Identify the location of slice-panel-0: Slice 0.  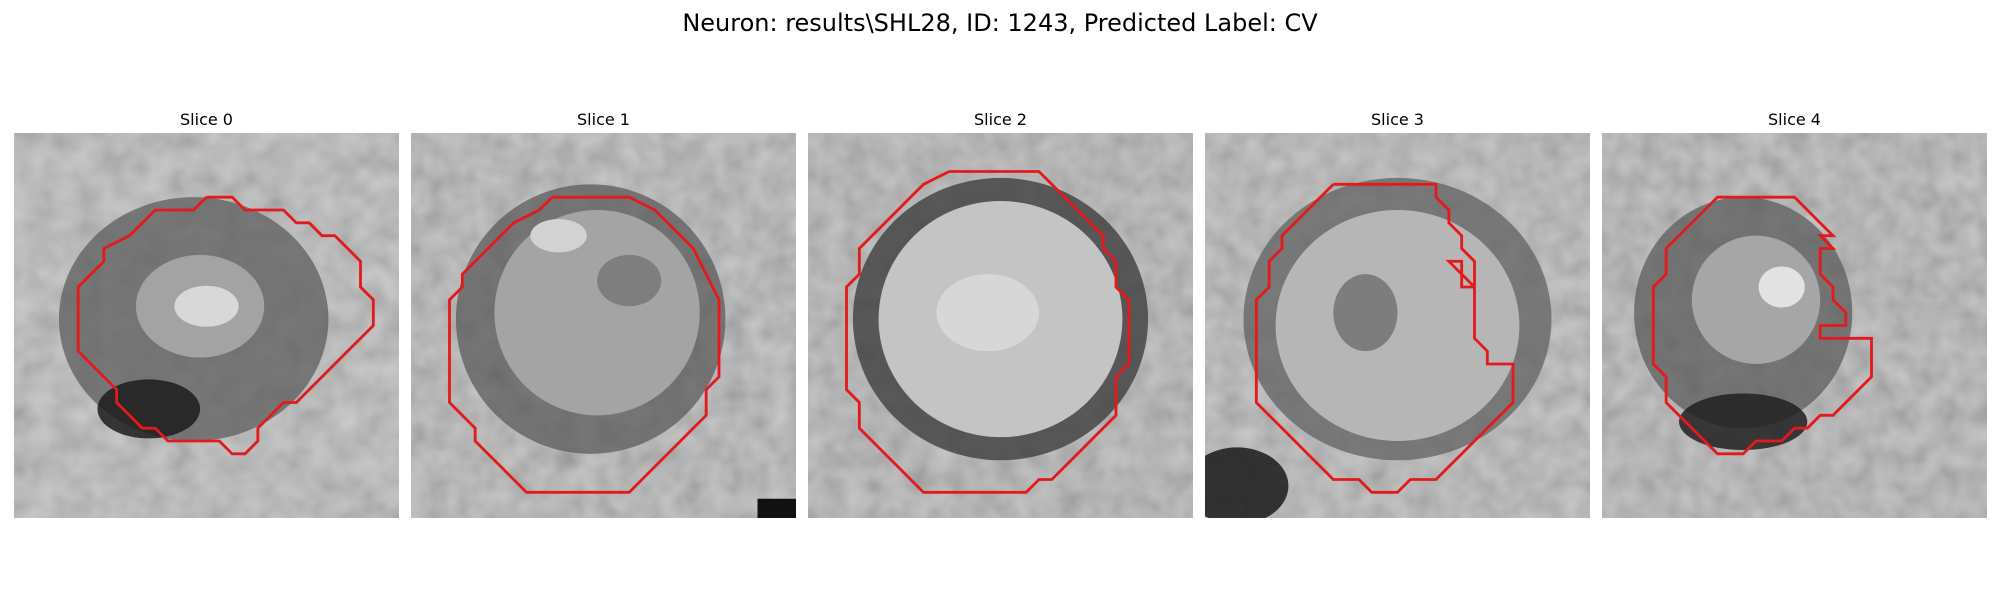
(206, 312).